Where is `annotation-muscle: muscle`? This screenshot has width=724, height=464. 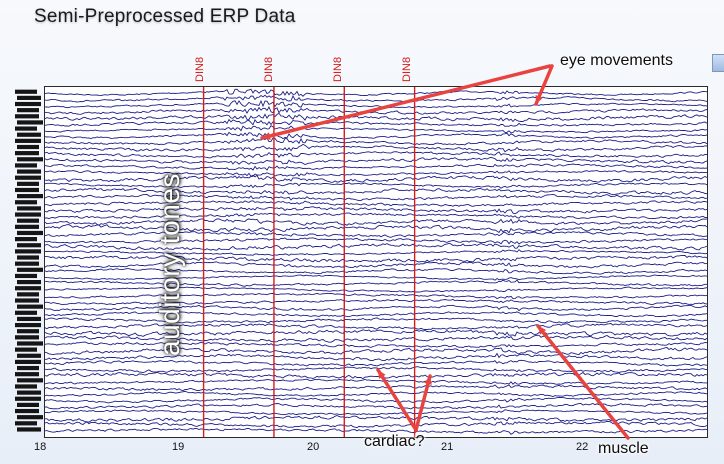
annotation-muscle: muscle is located at coordinates (623, 448).